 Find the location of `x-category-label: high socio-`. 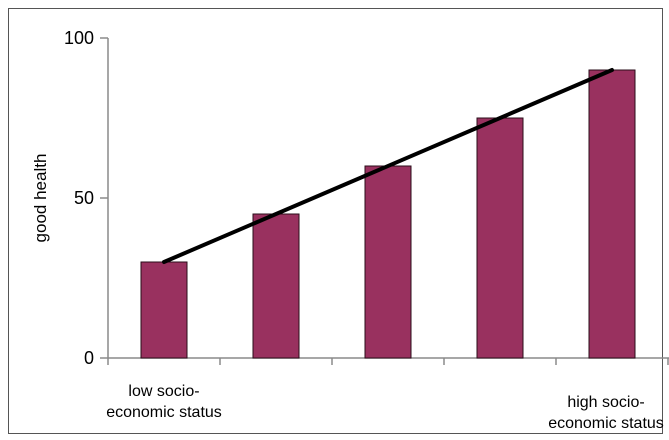

x-category-label: high socio- is located at coordinates (605, 402).